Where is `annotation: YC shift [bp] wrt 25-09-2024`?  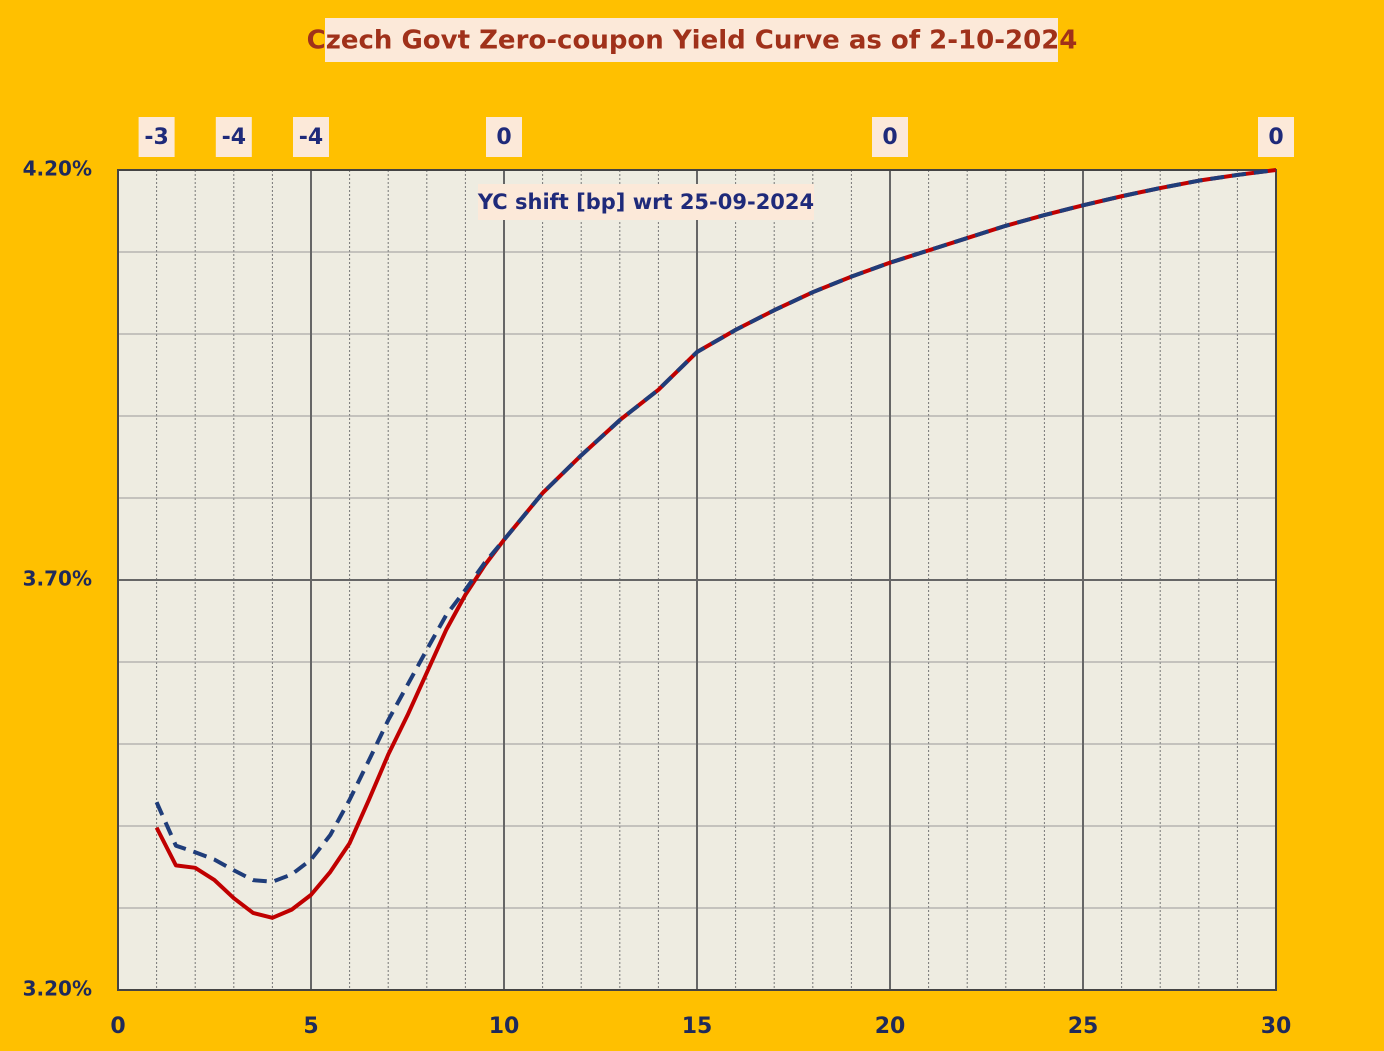
annotation: YC shift [bp] wrt 25-09-2024 is located at coordinates (645, 202).